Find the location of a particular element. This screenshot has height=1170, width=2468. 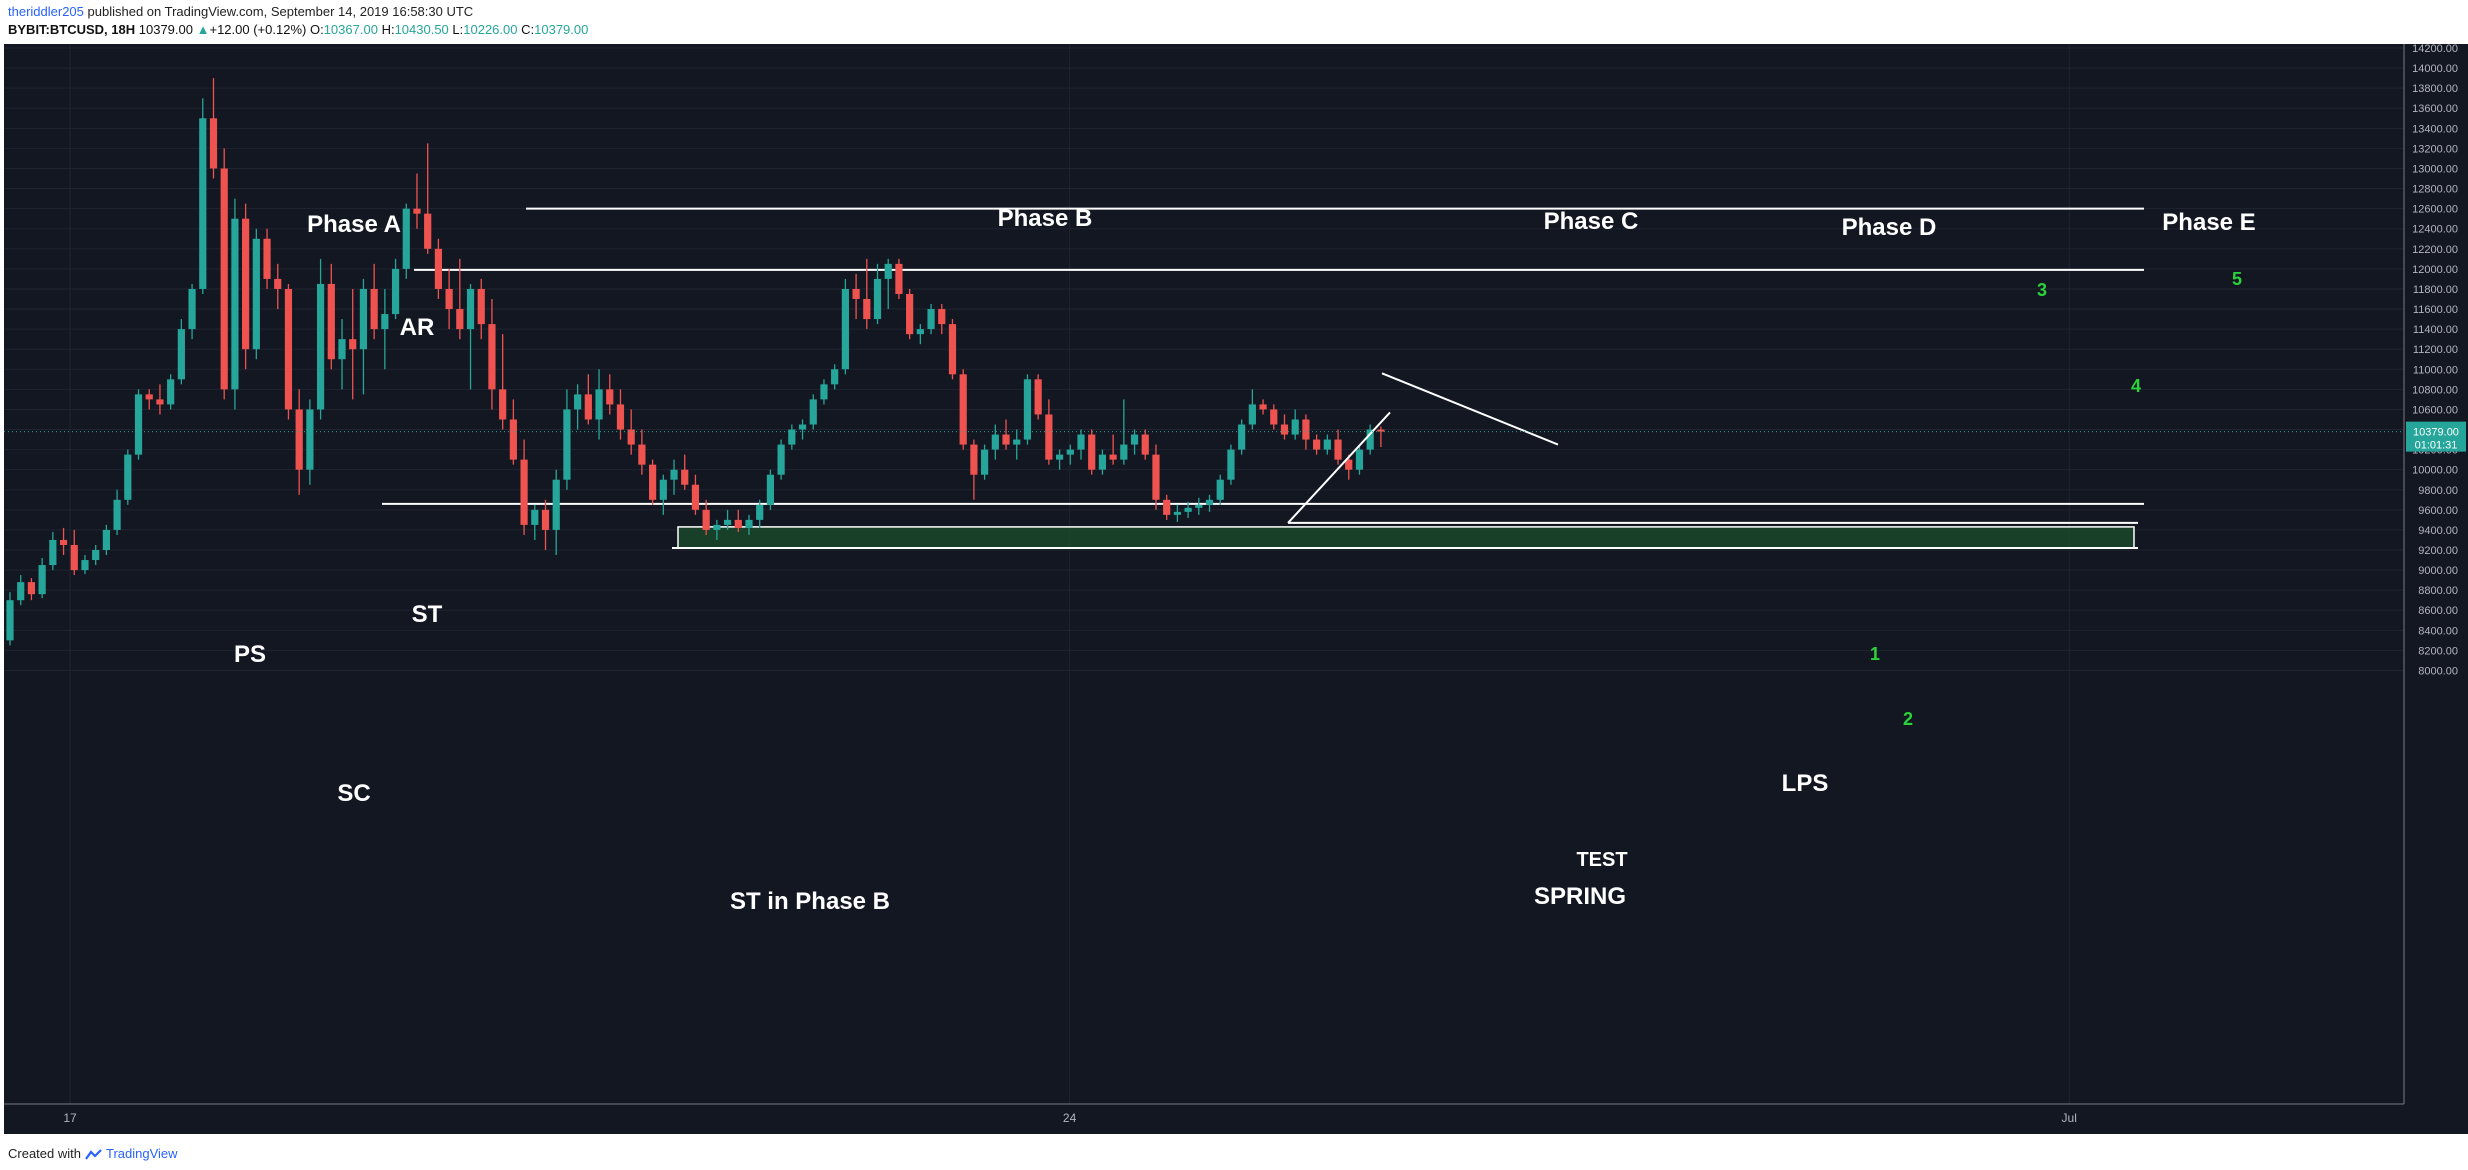

annotation-label: TEST is located at coordinates (1601, 860).